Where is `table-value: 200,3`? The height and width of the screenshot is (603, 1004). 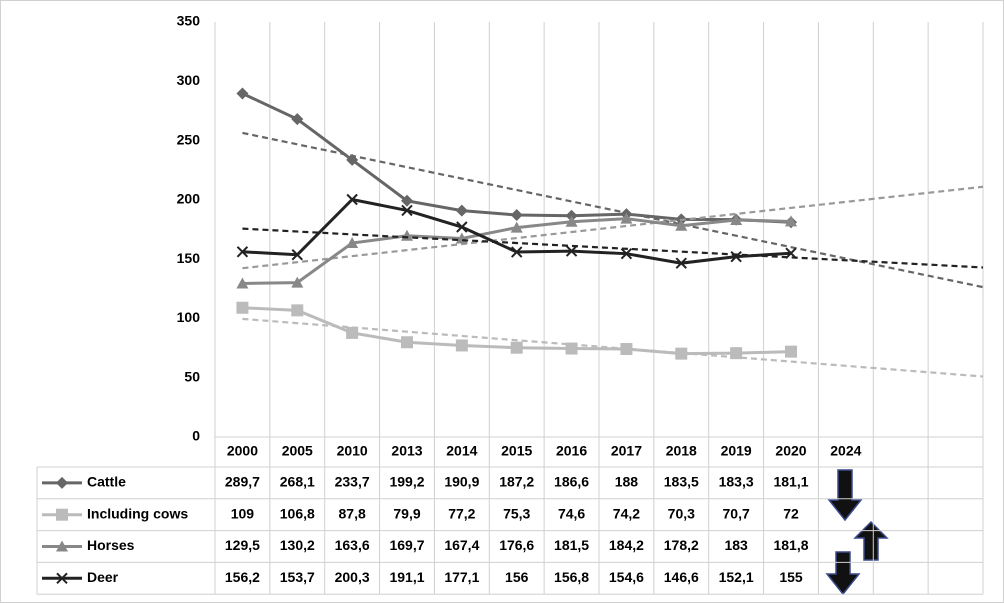 table-value: 200,3 is located at coordinates (352, 577).